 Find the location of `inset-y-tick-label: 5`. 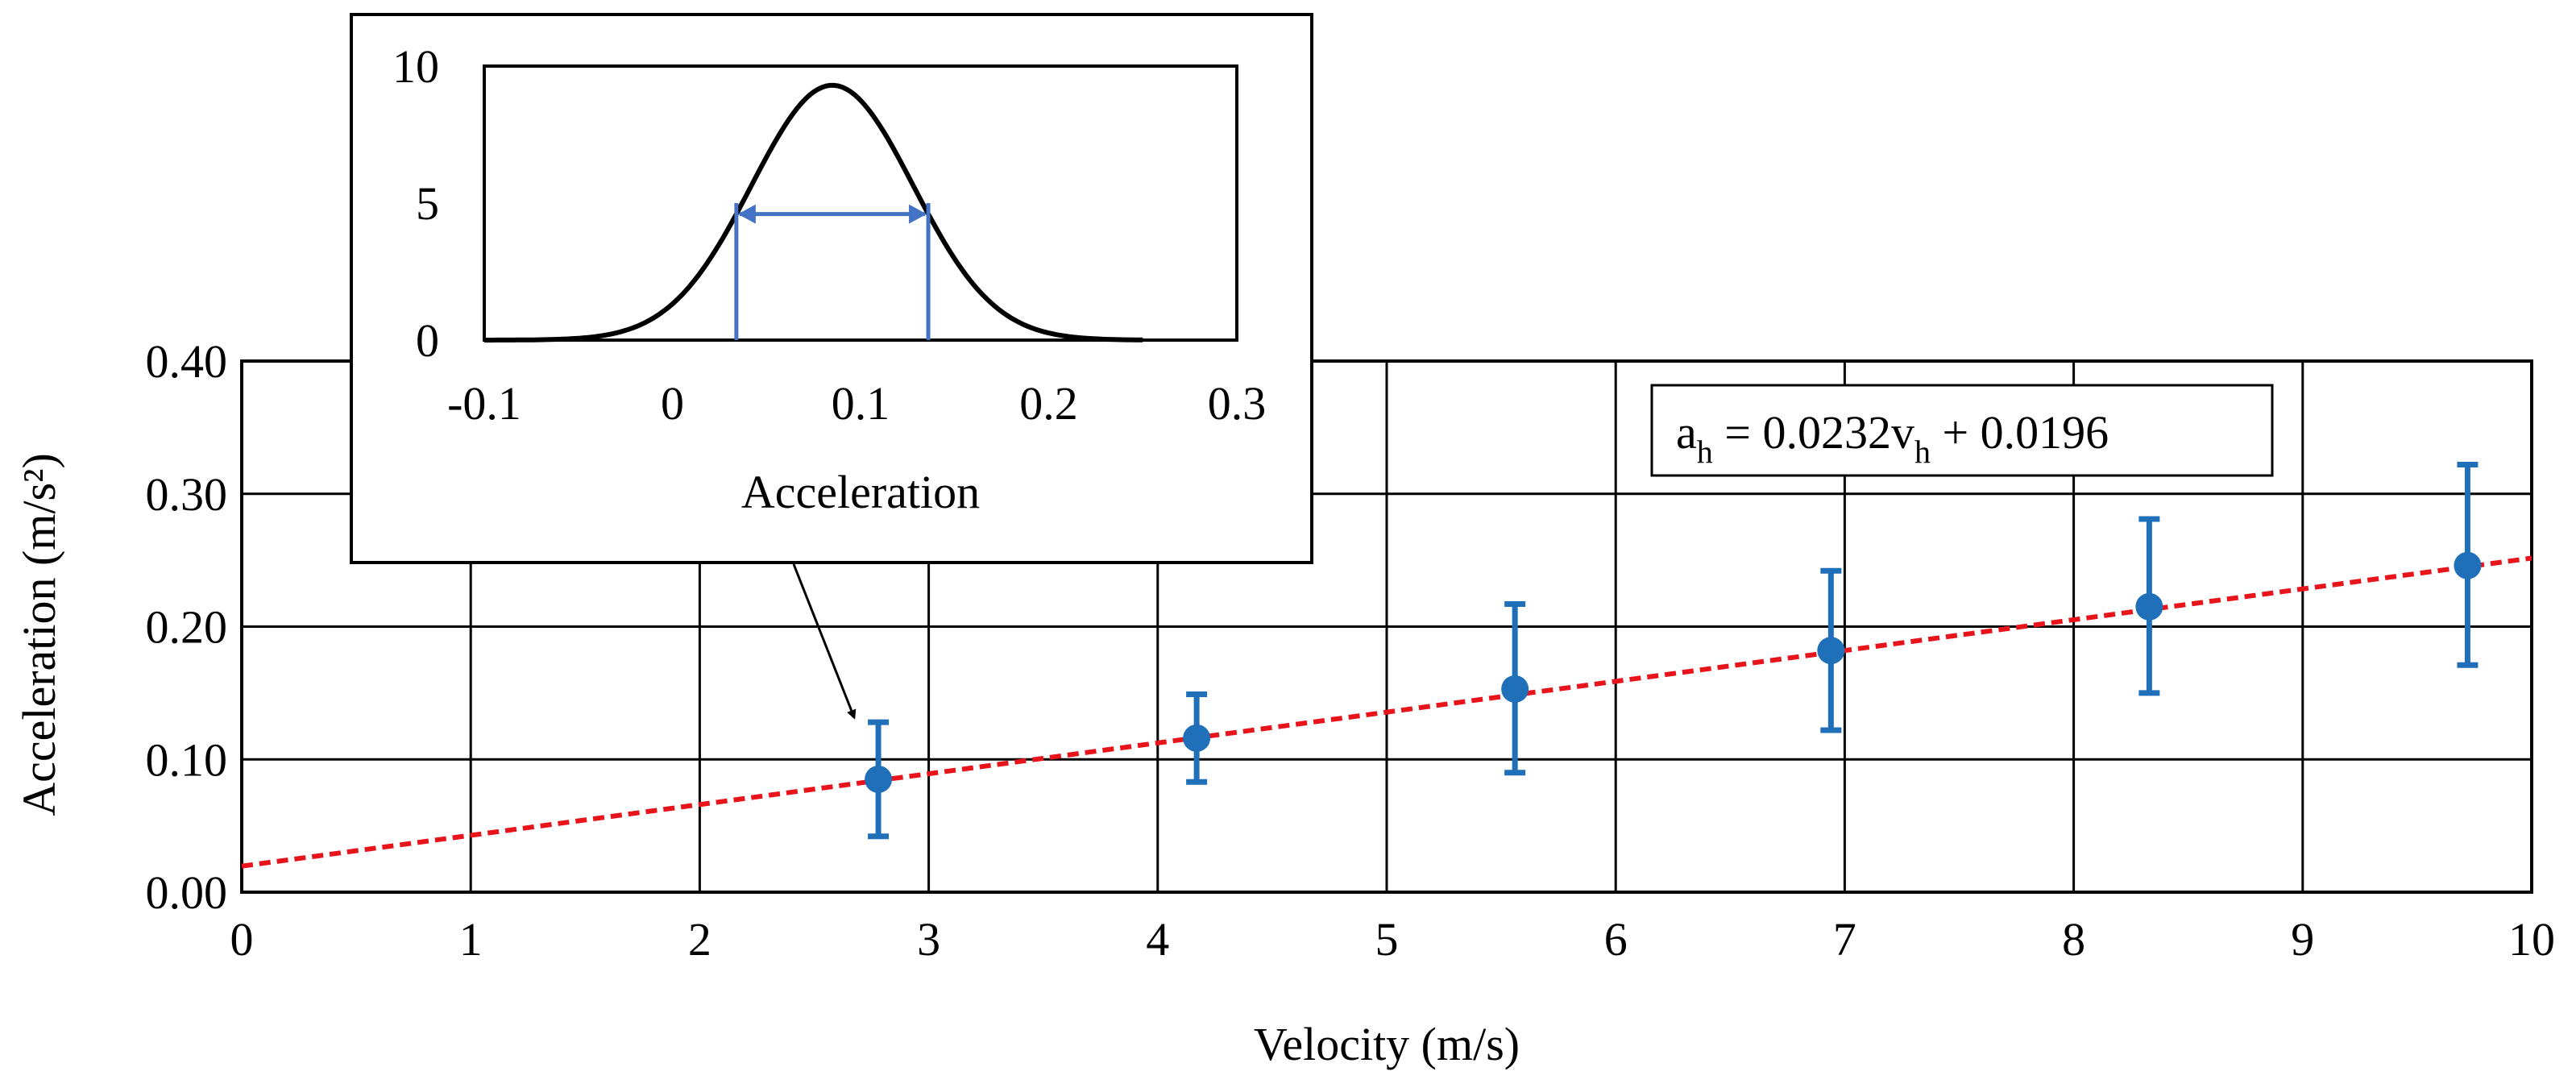

inset-y-tick-label: 5 is located at coordinates (428, 203).